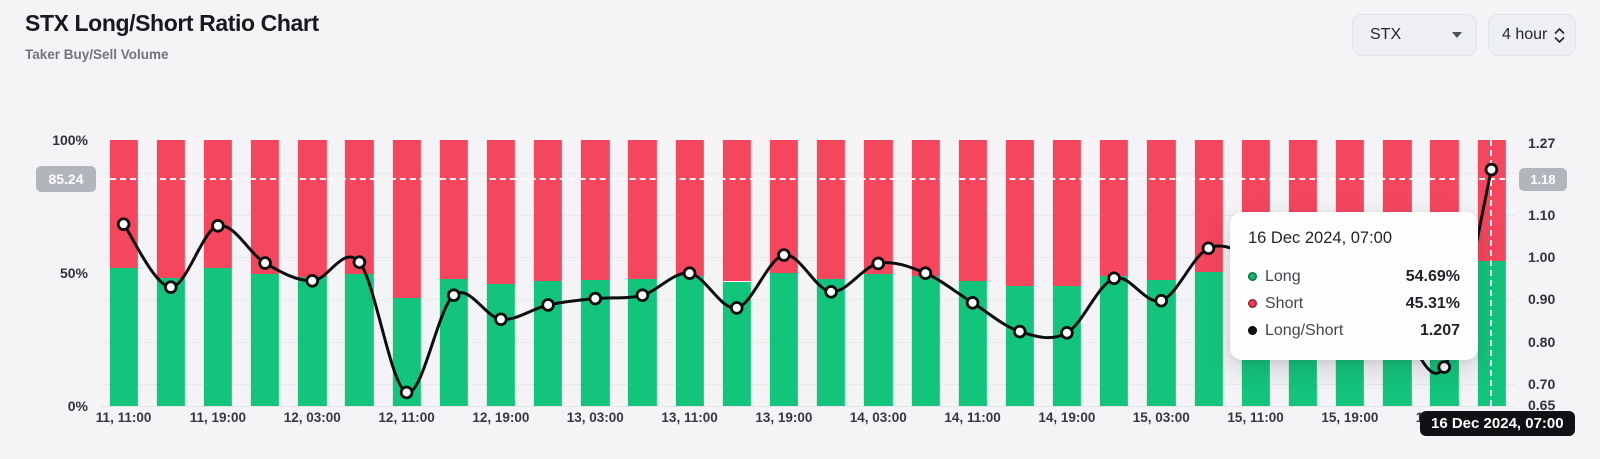  Describe the element at coordinates (1354, 330) in the screenshot. I see `tooltip-row: Long/Short 1.207` at that location.